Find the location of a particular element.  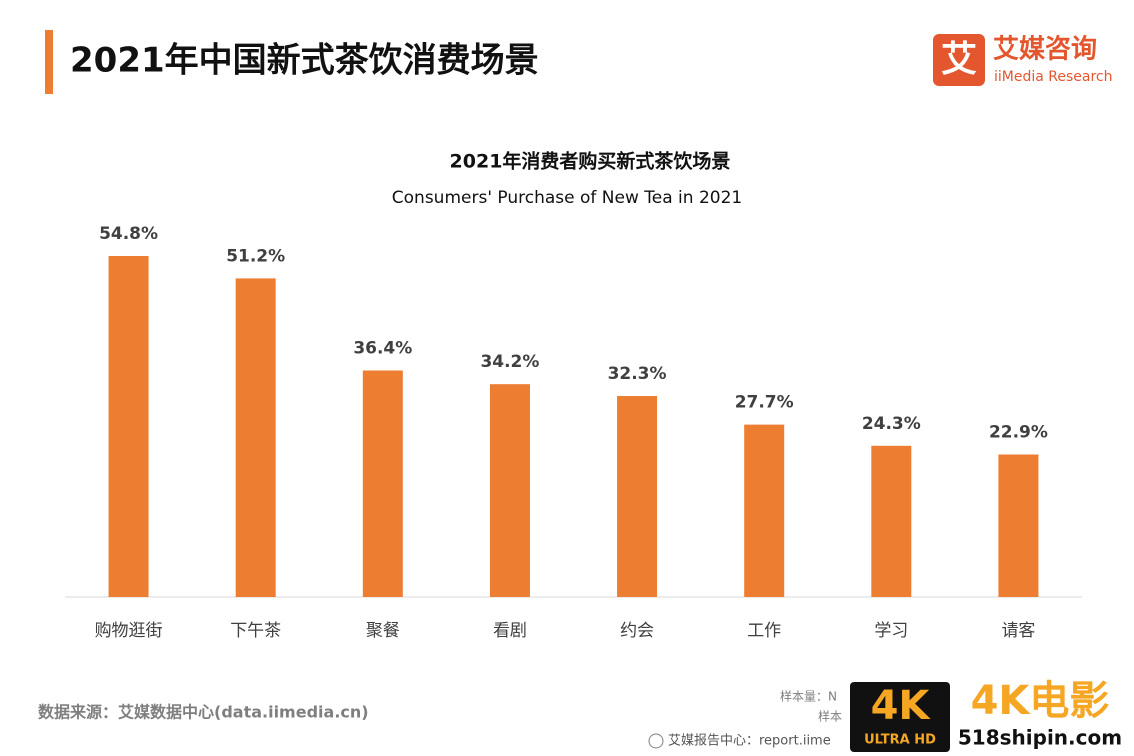

watermark-badge is located at coordinates (900, 717).